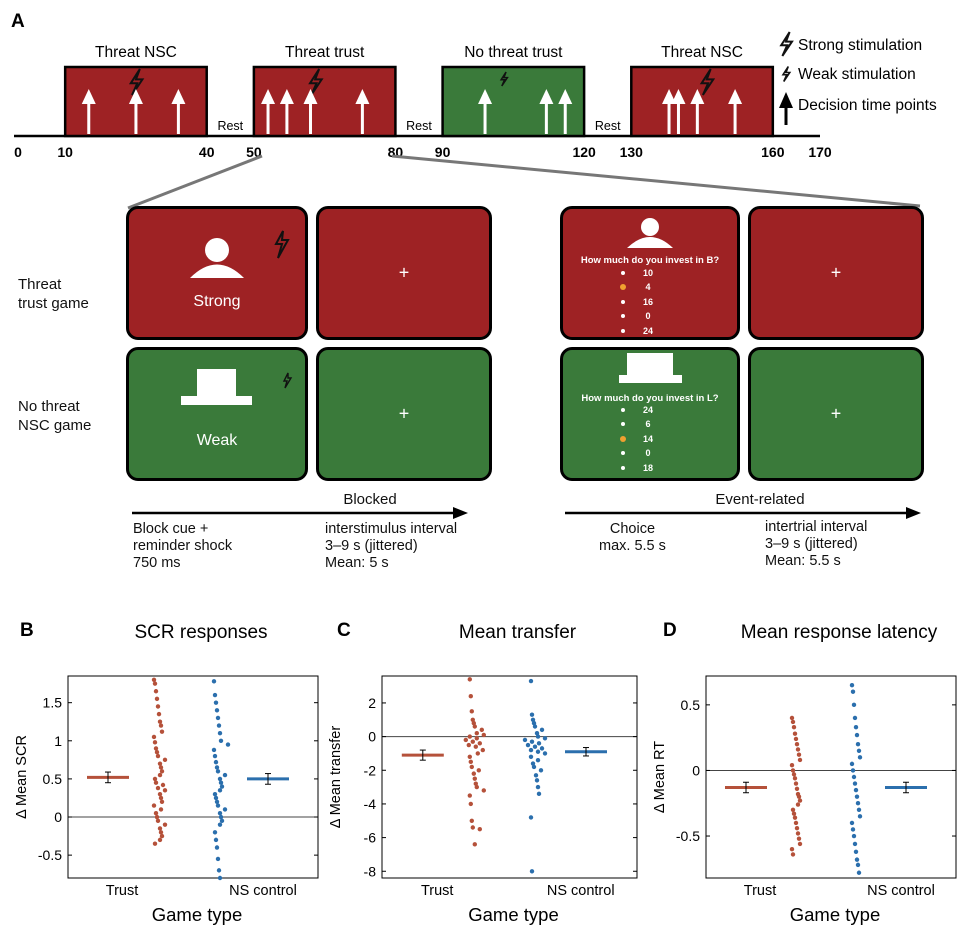 This screenshot has width=971, height=928. What do you see at coordinates (661, 467) in the screenshot?
I see `choice-option: 18` at bounding box center [661, 467].